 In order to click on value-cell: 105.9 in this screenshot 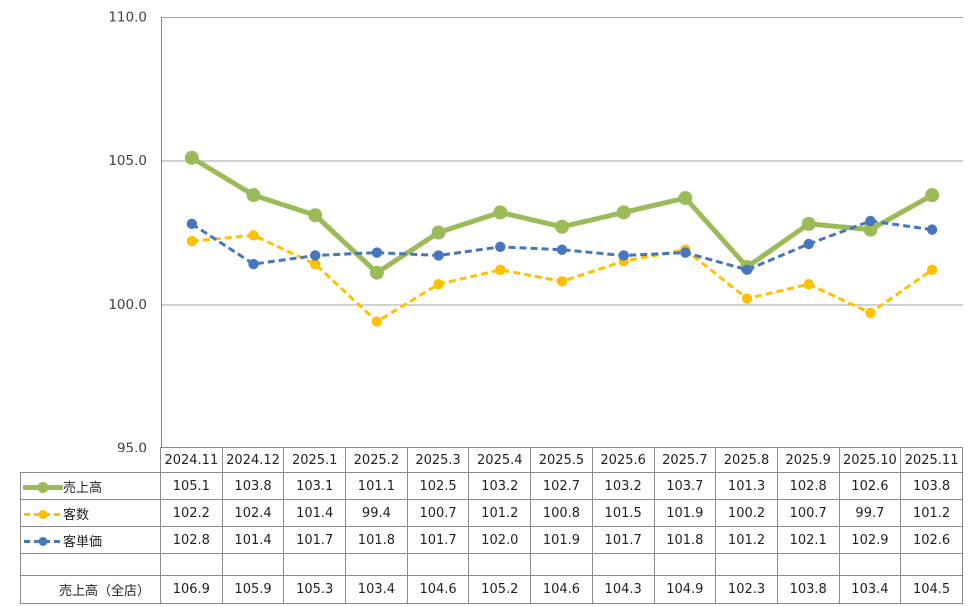, I will do `click(253, 589)`.